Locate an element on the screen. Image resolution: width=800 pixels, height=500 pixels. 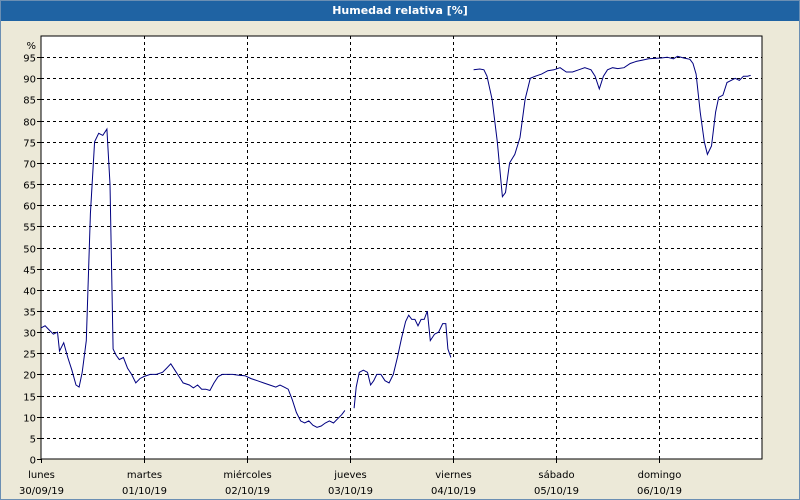
x-tick-day-label: viernes is located at coordinates (453, 475).